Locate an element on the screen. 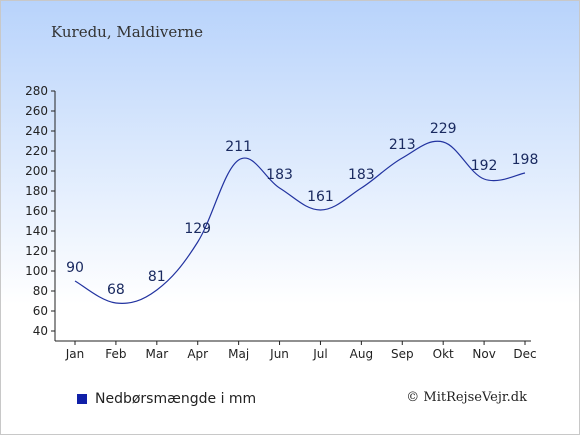 The height and width of the screenshot is (435, 580). y-tick-label: 180 is located at coordinates (36, 191).